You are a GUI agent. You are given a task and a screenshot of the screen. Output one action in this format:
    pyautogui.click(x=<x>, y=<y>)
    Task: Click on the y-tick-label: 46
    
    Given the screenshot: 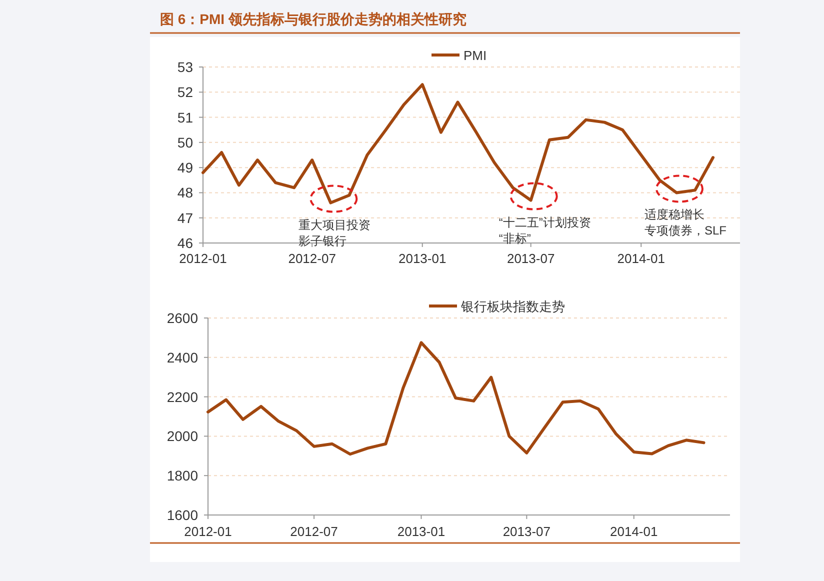 What is the action you would take?
    pyautogui.click(x=185, y=243)
    